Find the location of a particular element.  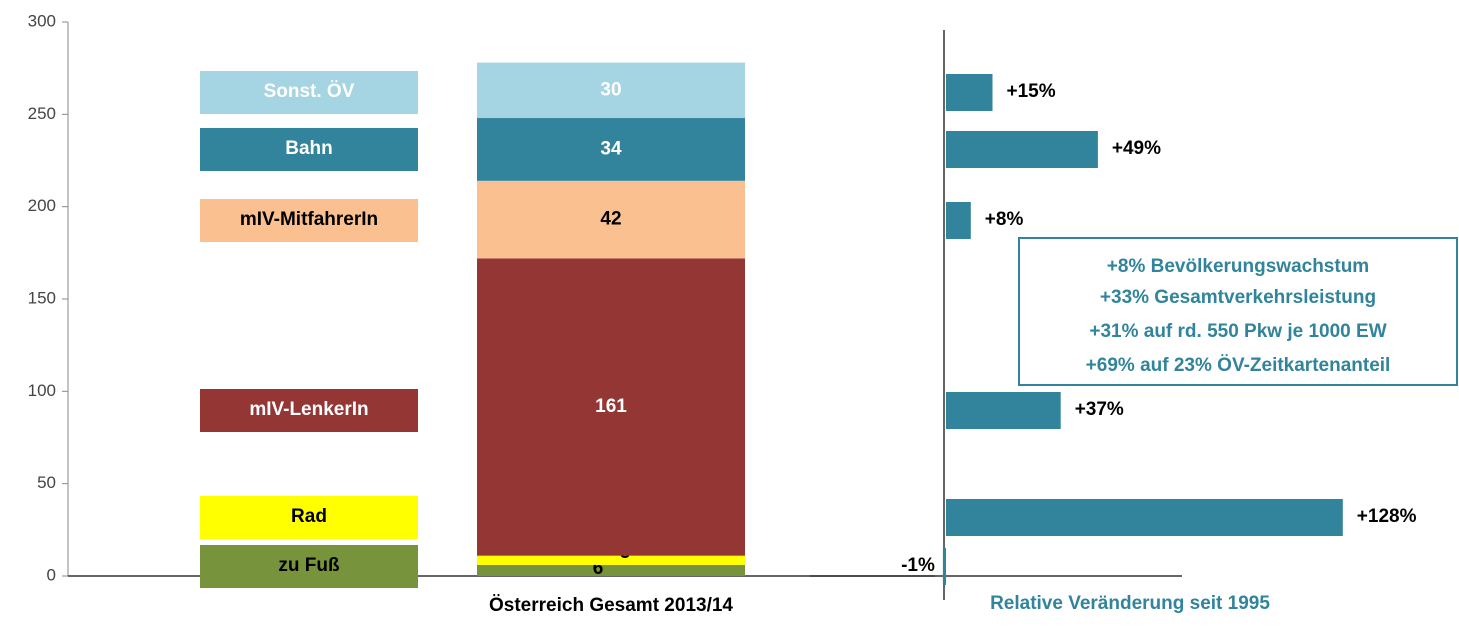

legend-label: Sonst. ÖV is located at coordinates (309, 91).